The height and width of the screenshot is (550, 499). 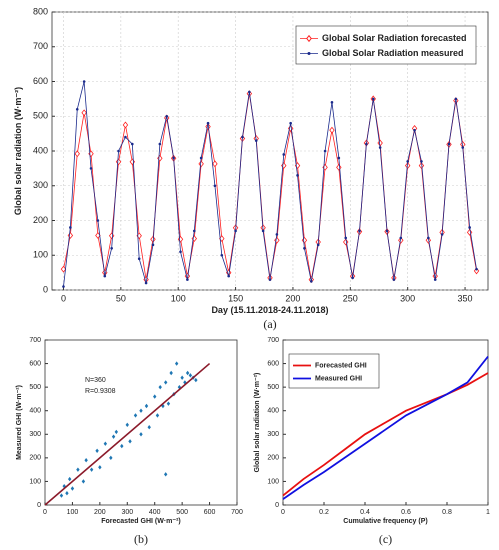 What do you see at coordinates (407, 298) in the screenshot?
I see `x-tick-label: 300` at bounding box center [407, 298].